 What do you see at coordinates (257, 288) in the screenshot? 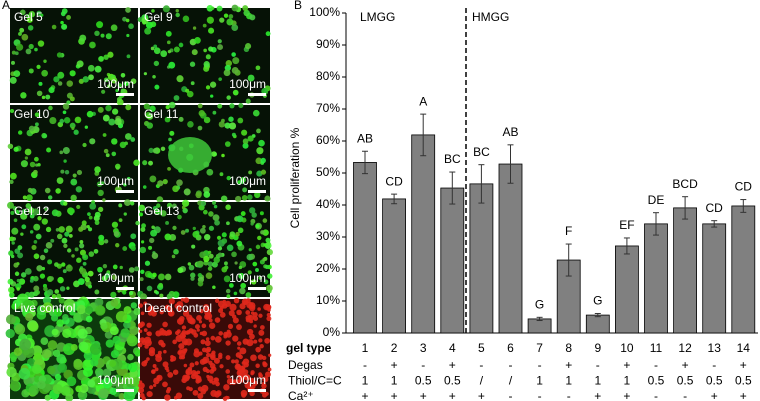
I see `scale-bar` at bounding box center [257, 288].